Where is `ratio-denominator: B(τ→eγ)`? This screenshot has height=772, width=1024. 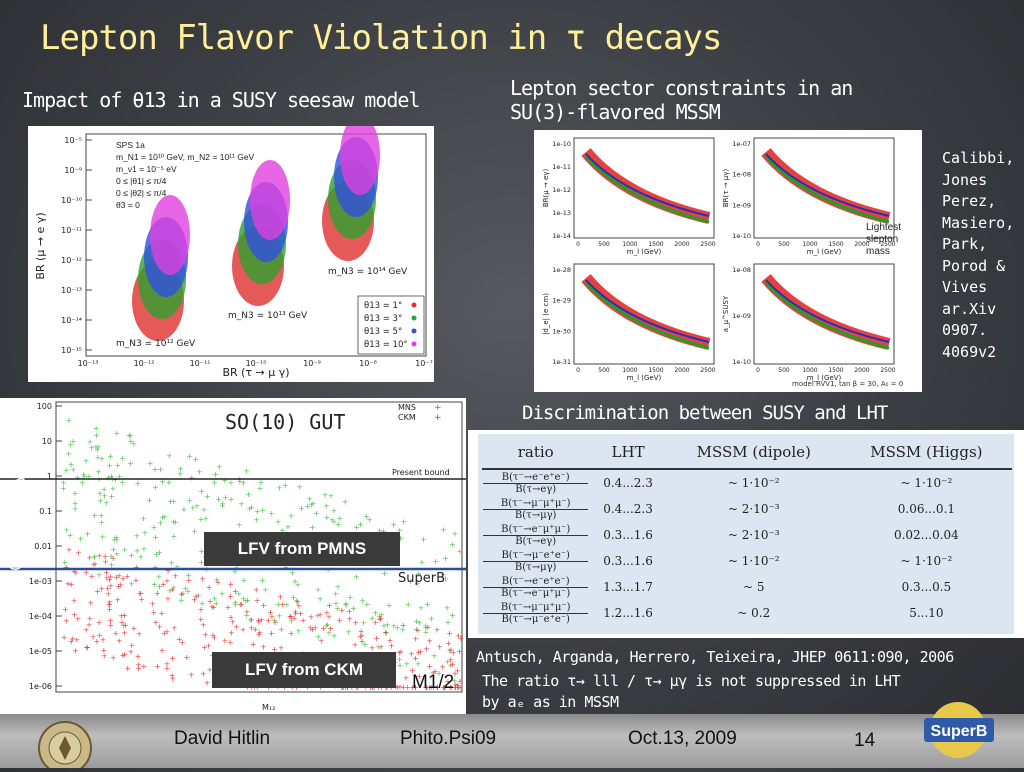 ratio-denominator: B(τ→eγ) is located at coordinates (536, 489).